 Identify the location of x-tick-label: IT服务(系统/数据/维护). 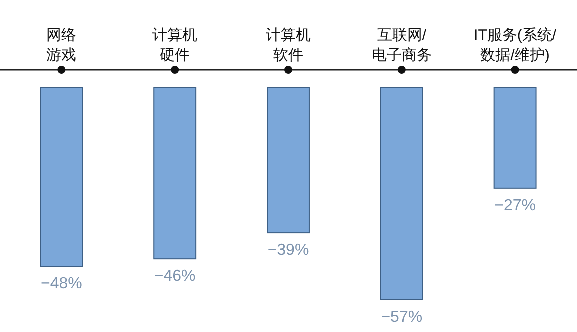
(516, 45).